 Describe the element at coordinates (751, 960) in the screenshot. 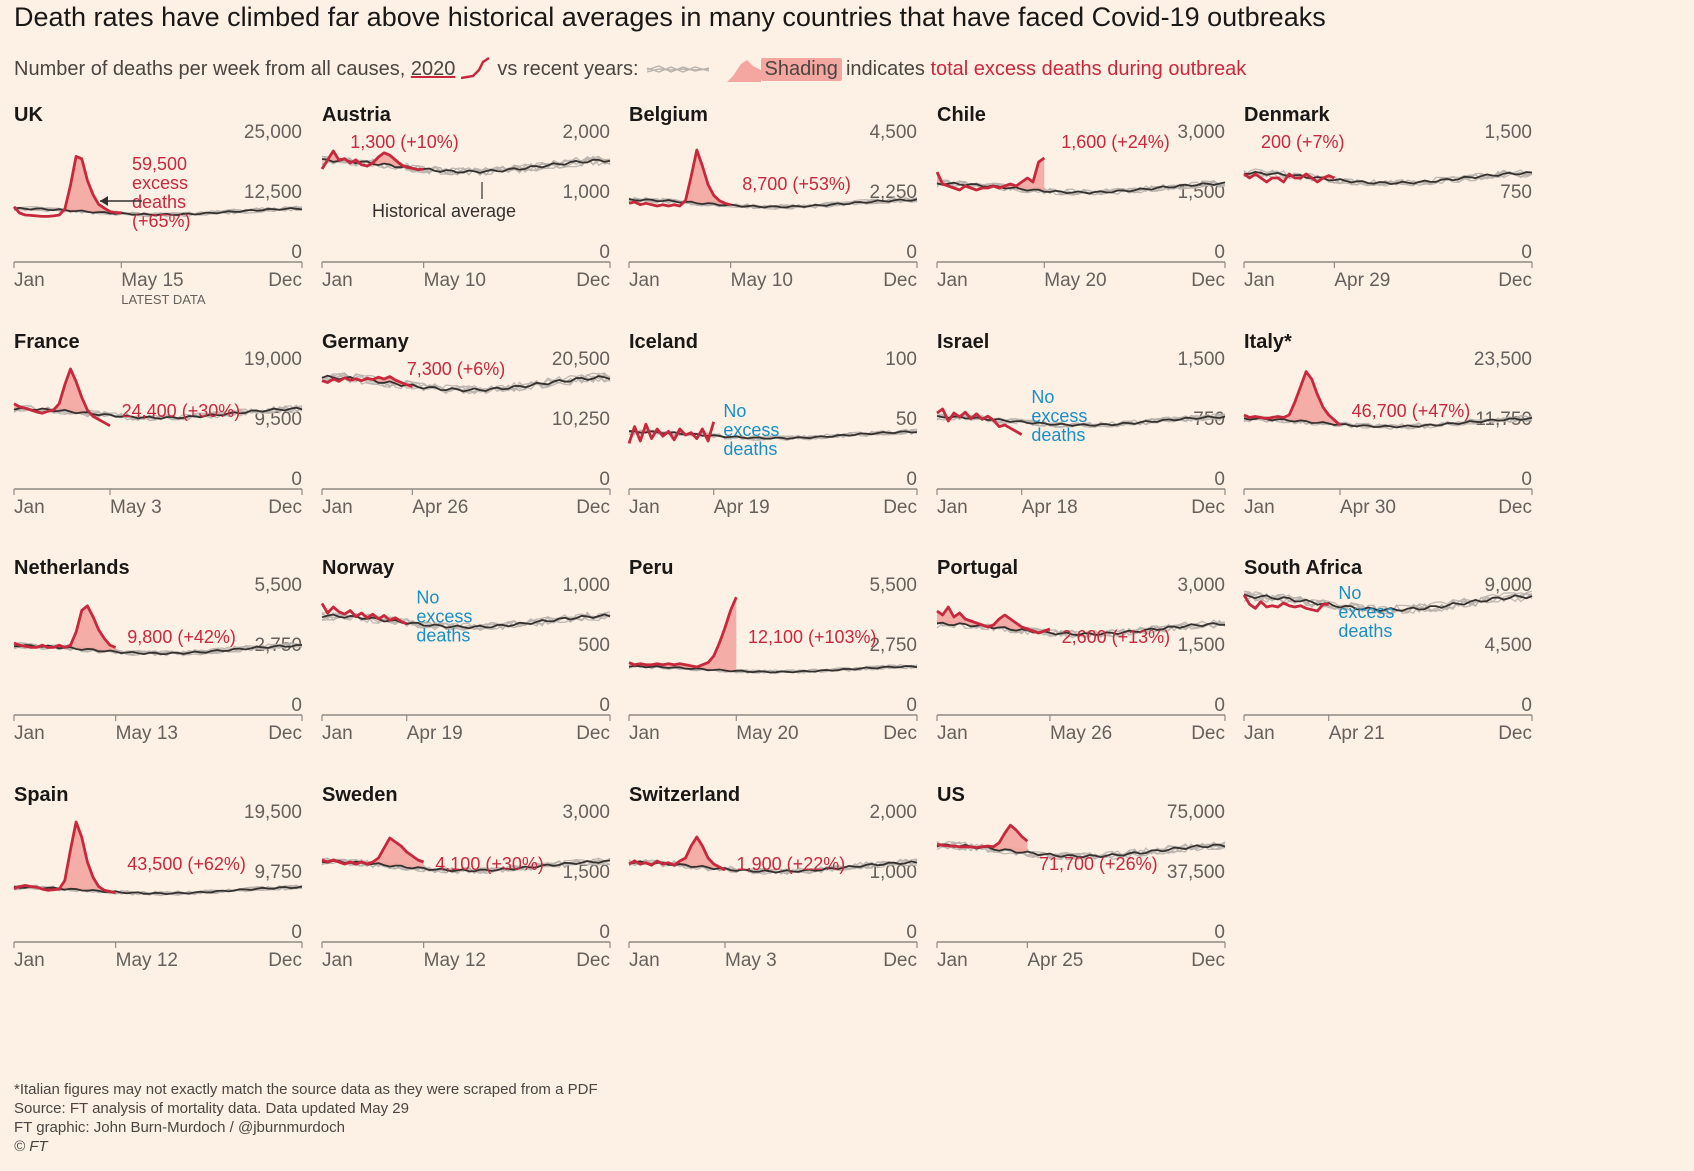

I see `x-tick-label: May 3` at that location.